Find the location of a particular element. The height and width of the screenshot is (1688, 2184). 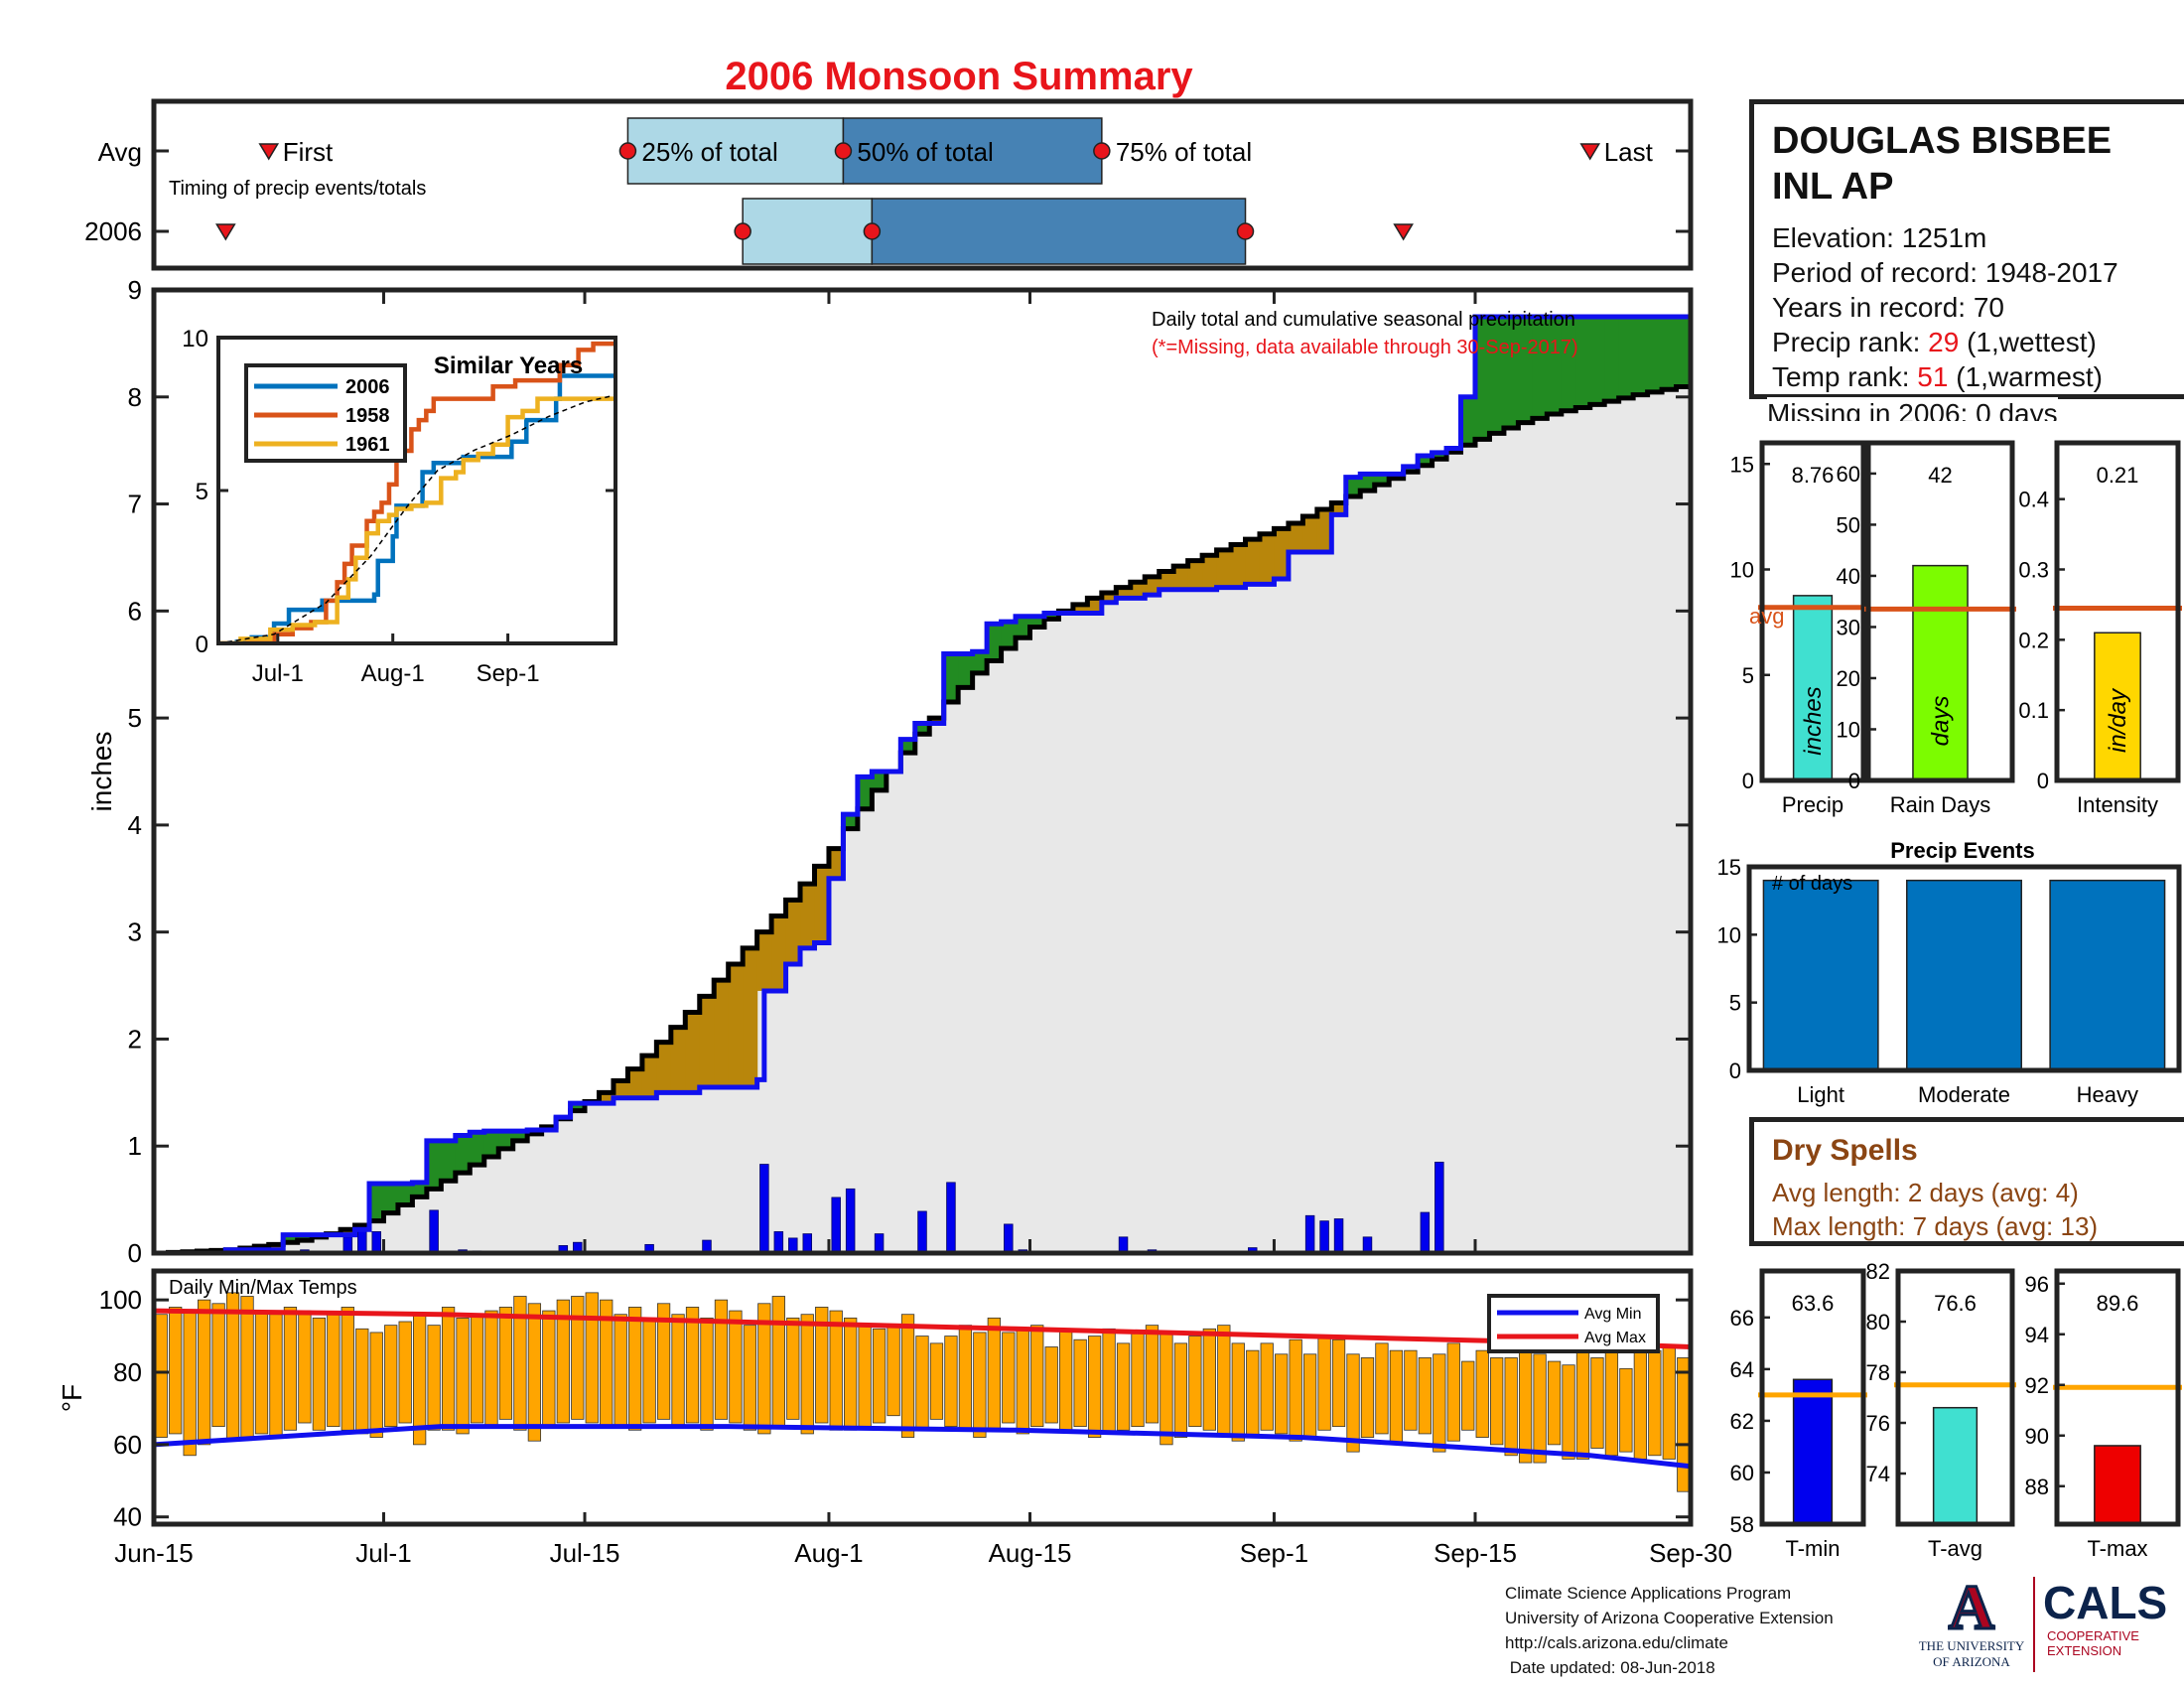

timing-panel-frame is located at coordinates (922, 184).